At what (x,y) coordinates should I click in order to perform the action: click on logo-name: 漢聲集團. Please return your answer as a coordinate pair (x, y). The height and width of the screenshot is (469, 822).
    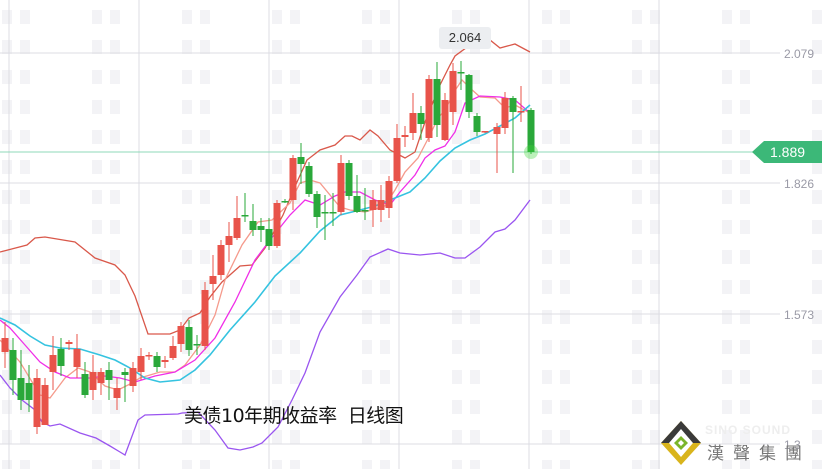
    Looking at the image, I should click on (759, 454).